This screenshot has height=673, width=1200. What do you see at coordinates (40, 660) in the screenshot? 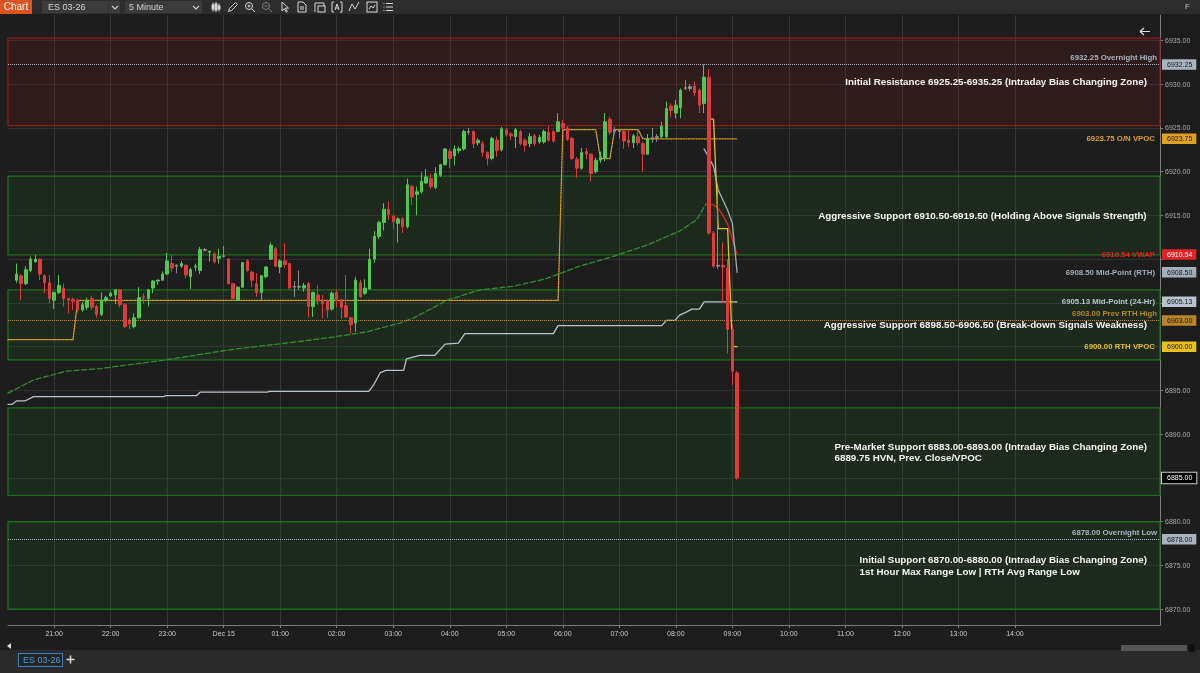
I see `tab: ES 03-26` at bounding box center [40, 660].